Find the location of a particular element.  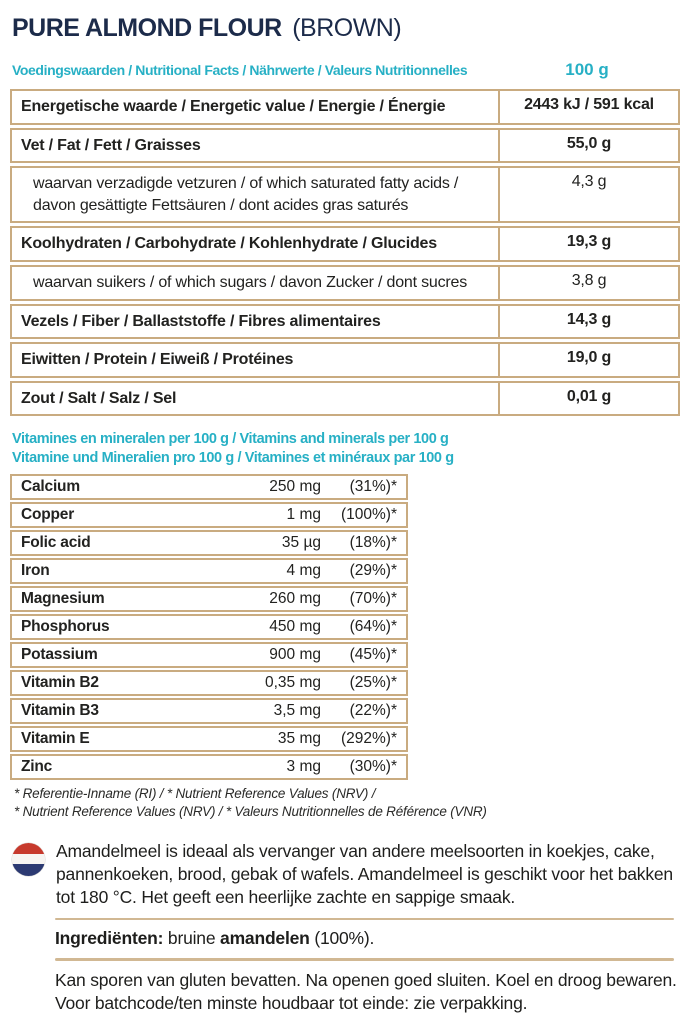

ingredients-line: Ingrediënten: bruine amandelen (100%). is located at coordinates (367, 938).